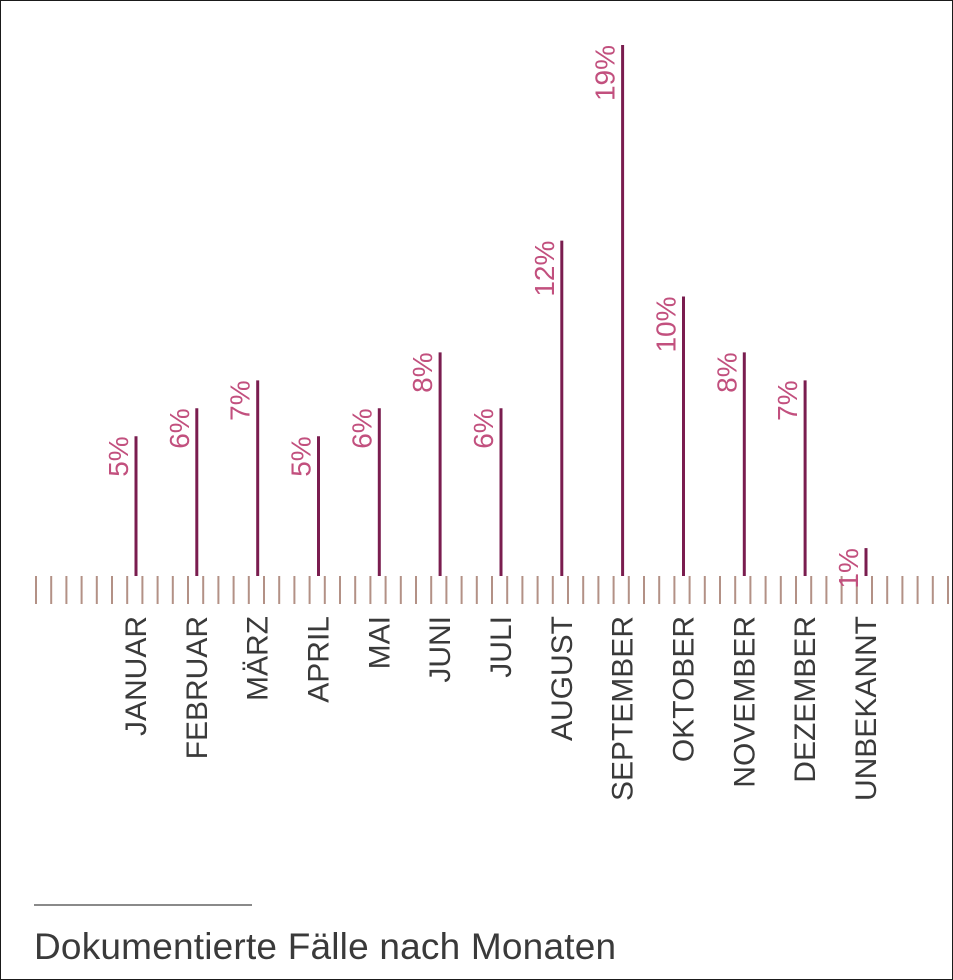 The image size is (953, 980). Describe the element at coordinates (492, 590) in the screenshot. I see `axis-ticks` at that location.